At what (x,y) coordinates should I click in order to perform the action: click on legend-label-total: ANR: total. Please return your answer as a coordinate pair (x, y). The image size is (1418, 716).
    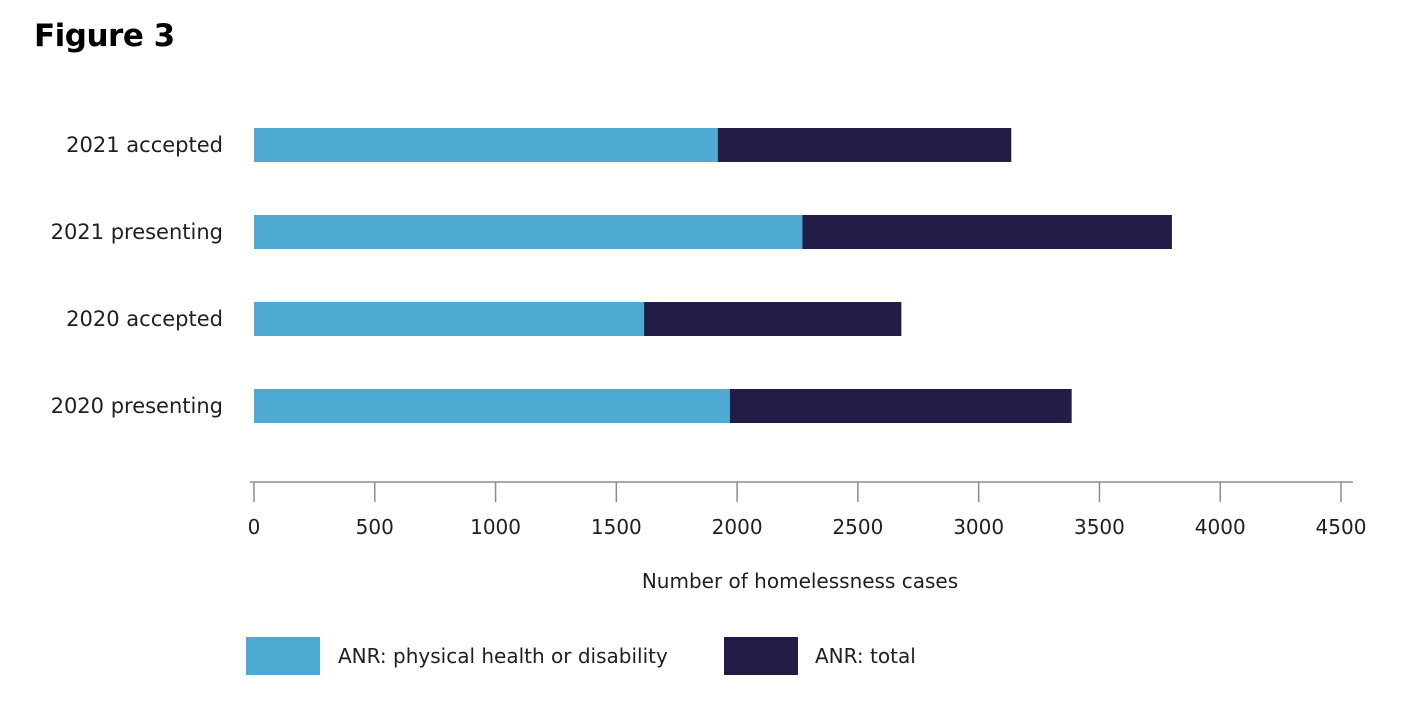
    Looking at the image, I should click on (865, 656).